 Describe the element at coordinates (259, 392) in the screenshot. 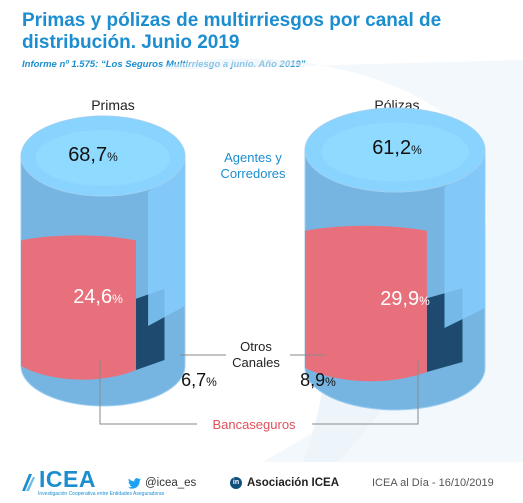

I see `banca-connector` at that location.